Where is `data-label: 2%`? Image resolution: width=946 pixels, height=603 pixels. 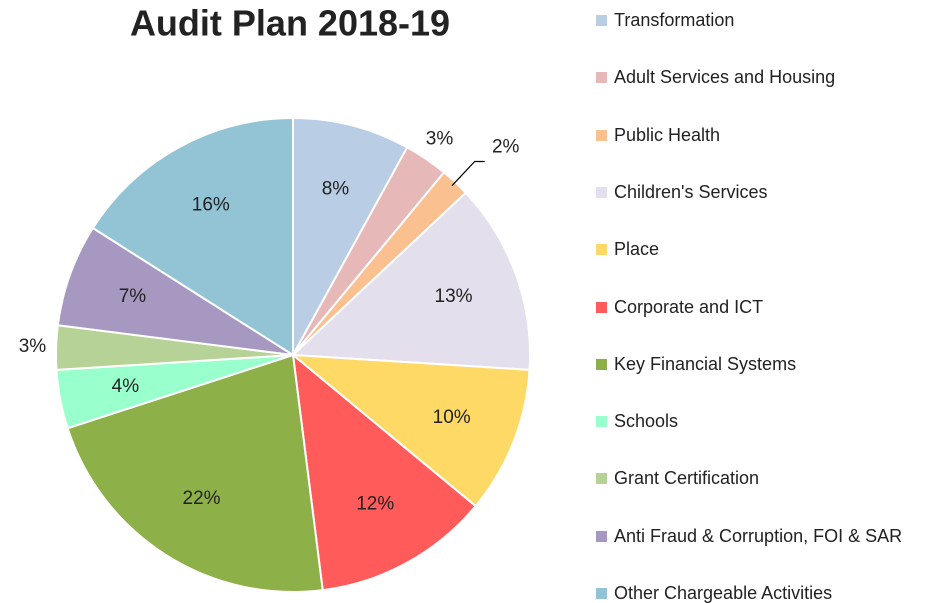 data-label: 2% is located at coordinates (506, 147).